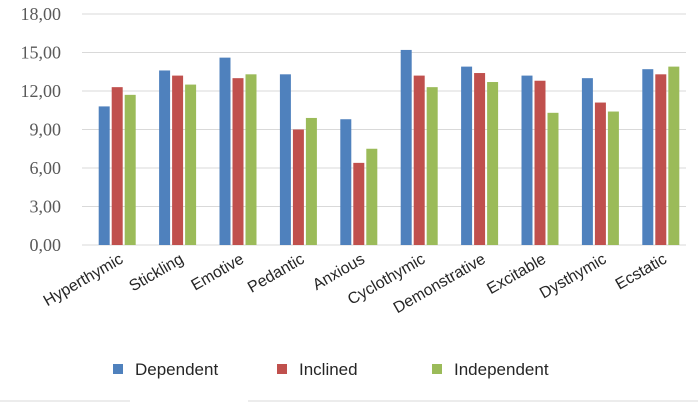 The width and height of the screenshot is (698, 404). Describe the element at coordinates (298, 187) in the screenshot. I see `bar-inclined-pedantic` at that location.